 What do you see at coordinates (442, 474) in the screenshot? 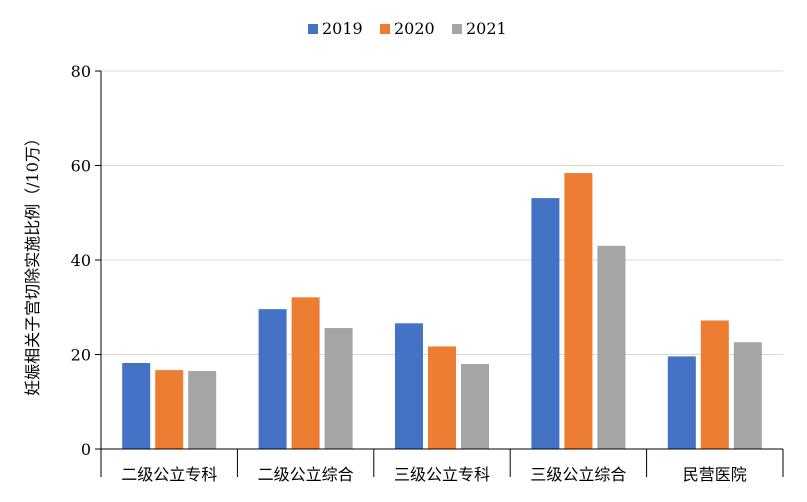
I see `x-tick-label-2: 三级公立专科` at bounding box center [442, 474].